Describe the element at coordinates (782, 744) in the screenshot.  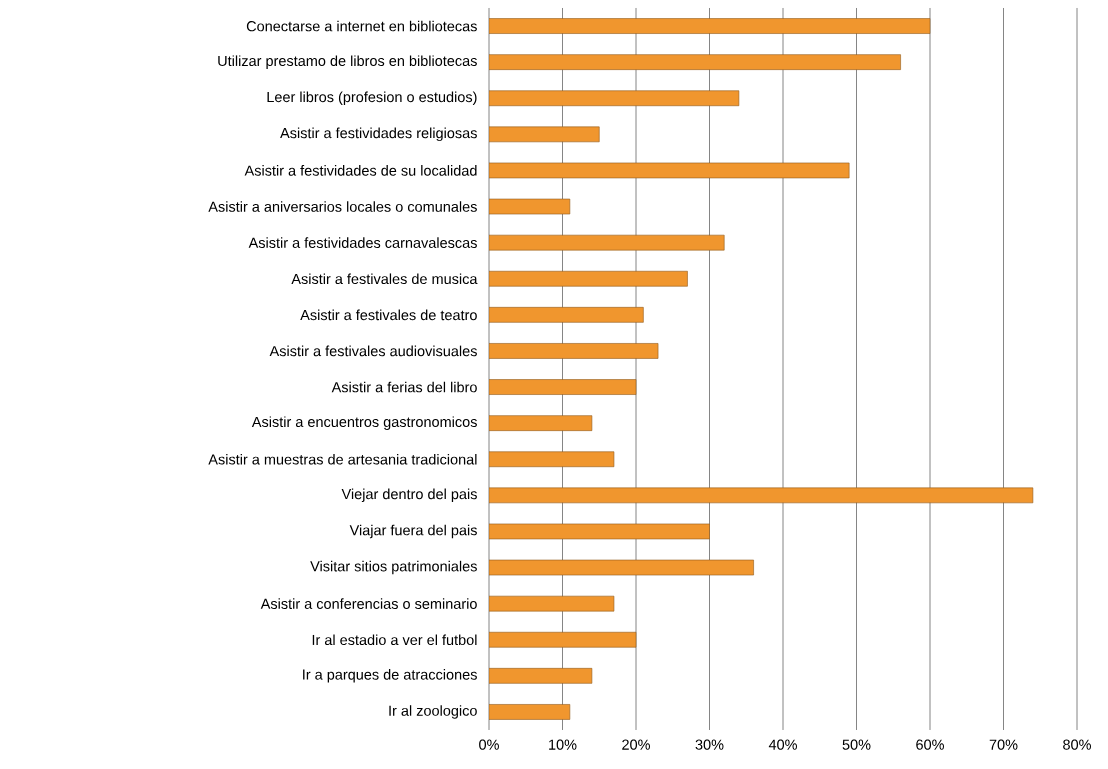
I see `x-tick-label: 40%` at that location.